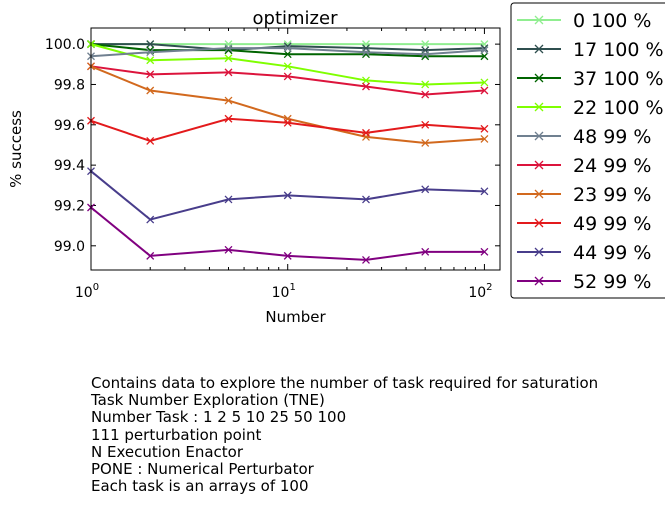 The width and height of the screenshot is (665, 524). I want to click on caption-line: PONE : Numerical Perturbator, so click(202, 469).